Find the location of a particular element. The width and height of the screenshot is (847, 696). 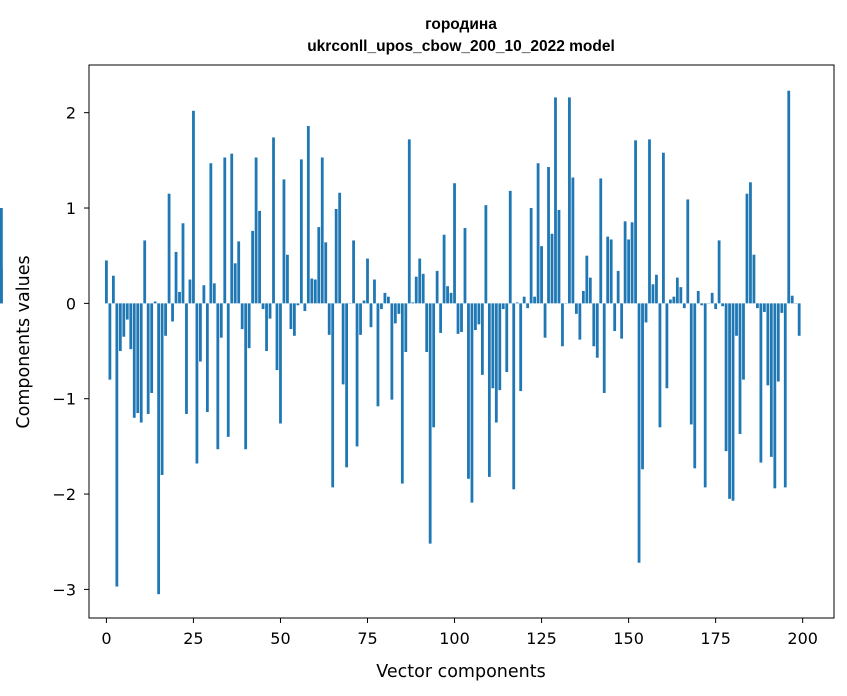

x-tick-label-50: 50 is located at coordinates (280, 638).